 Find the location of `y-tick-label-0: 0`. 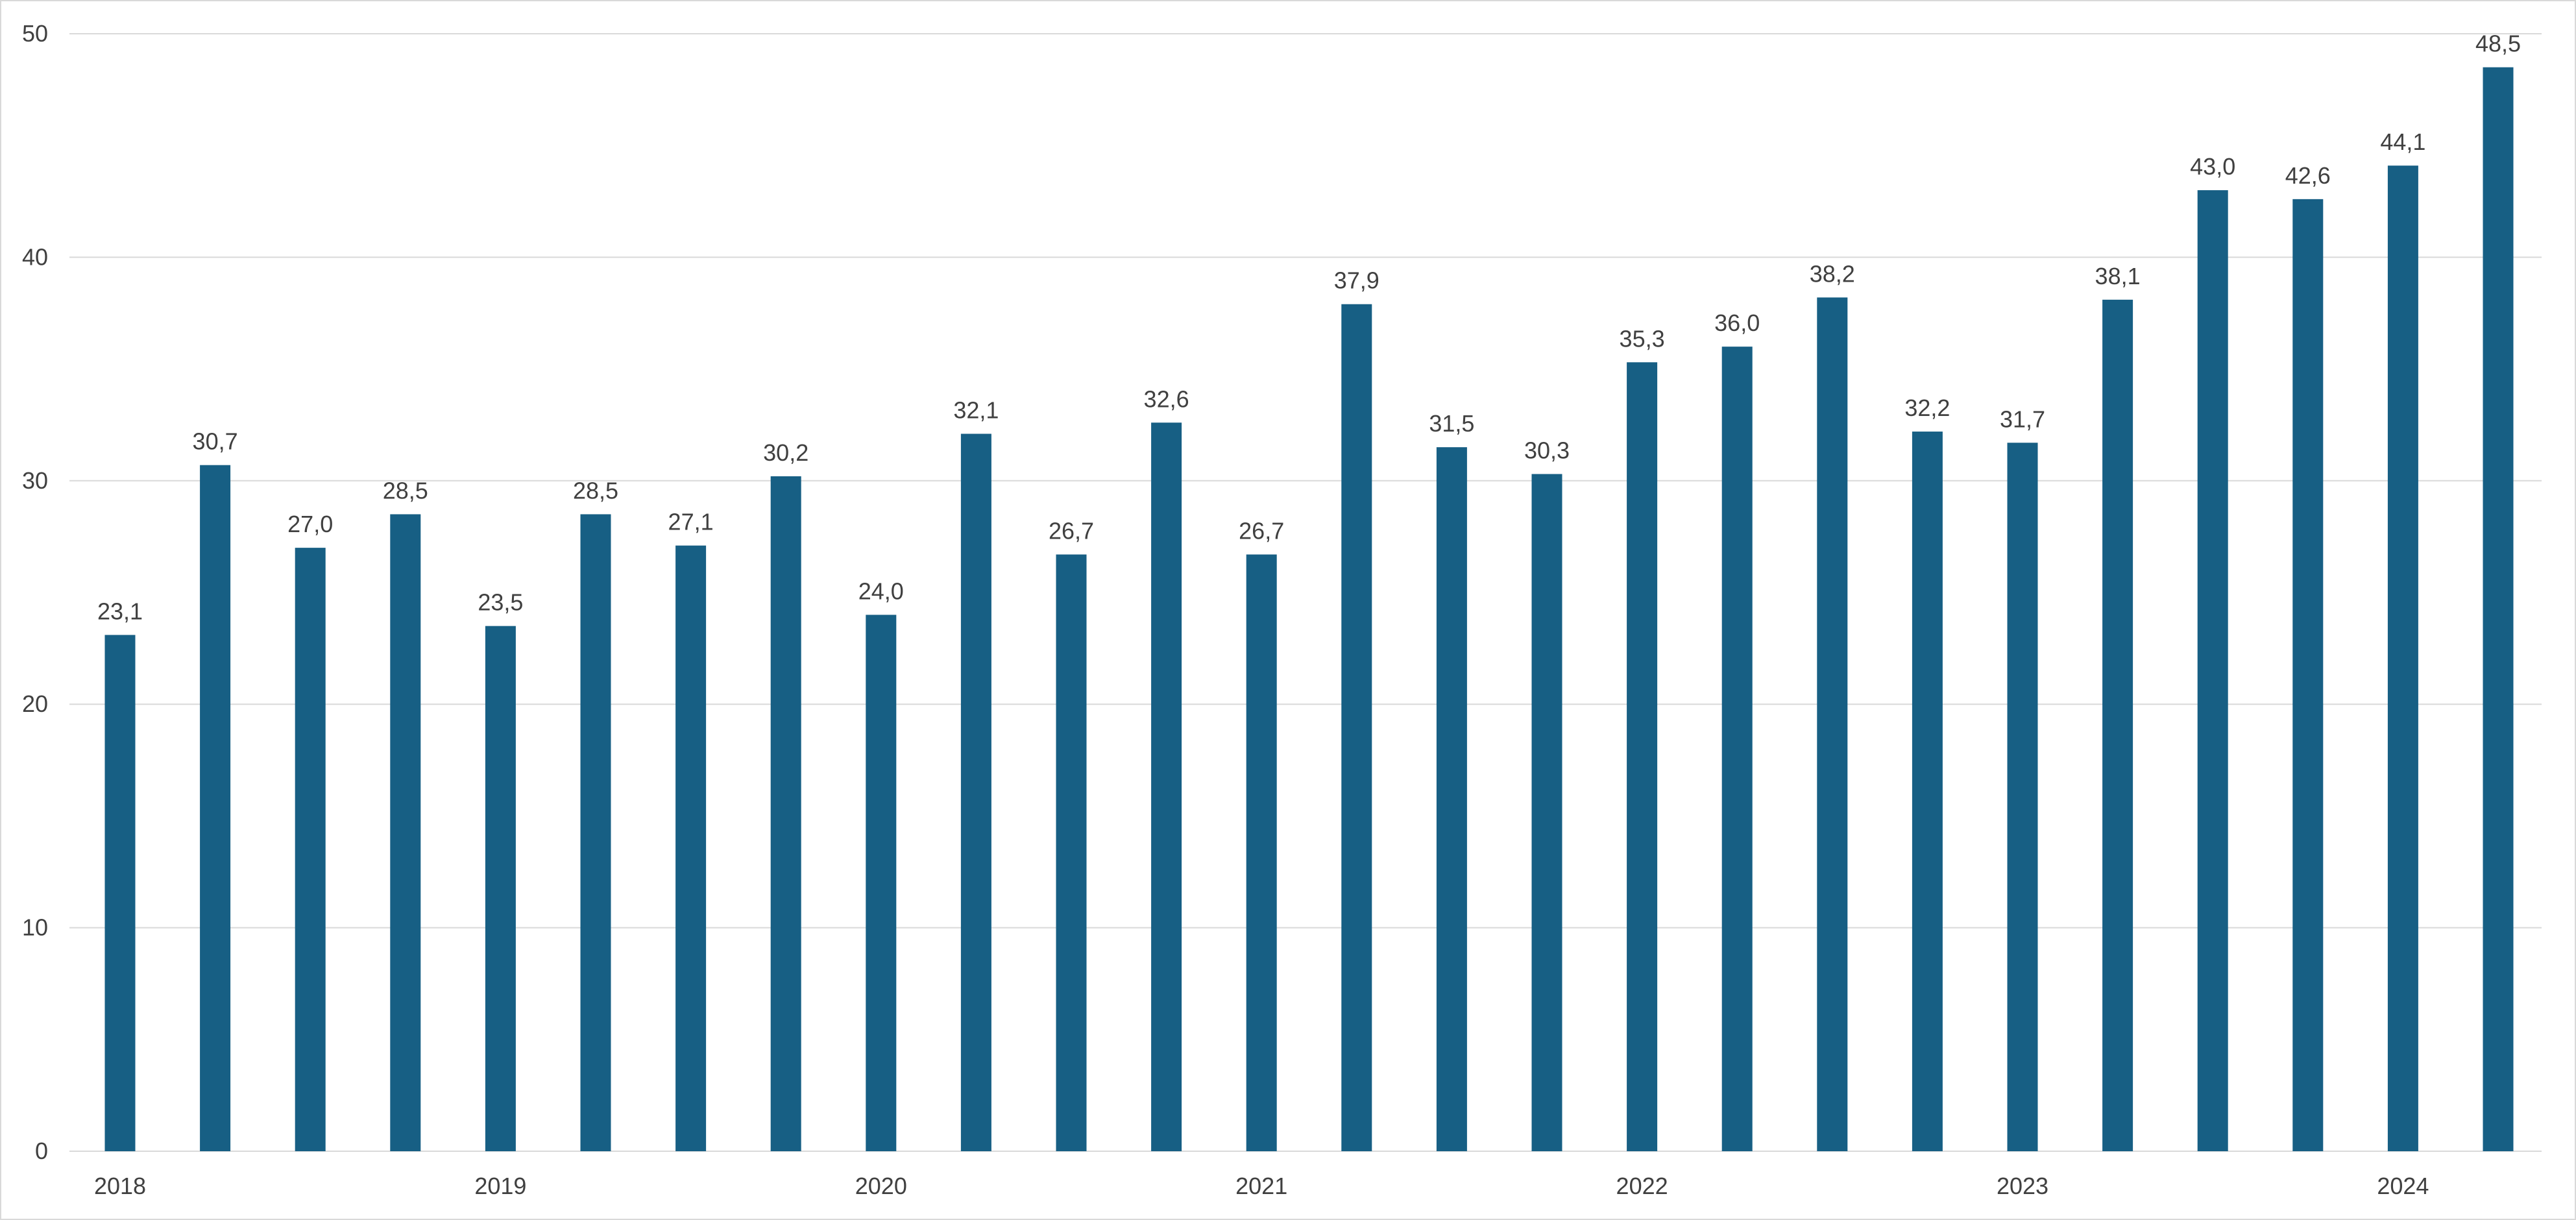

y-tick-label-0: 0 is located at coordinates (41, 1151).